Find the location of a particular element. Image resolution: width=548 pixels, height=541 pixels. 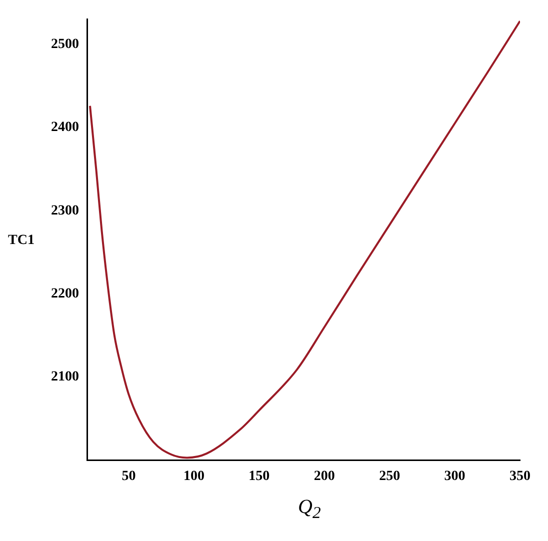

y-tick-label: 2300 is located at coordinates (65, 210).